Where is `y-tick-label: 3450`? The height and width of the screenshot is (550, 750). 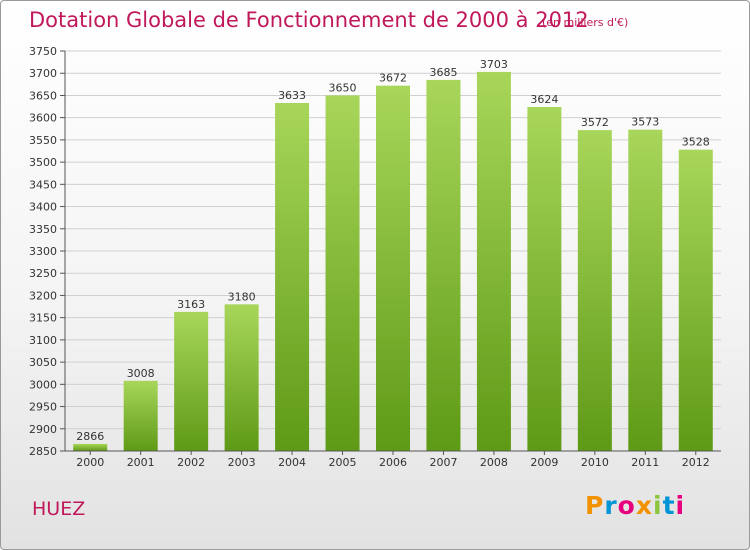
y-tick-label: 3450 is located at coordinates (43, 184).